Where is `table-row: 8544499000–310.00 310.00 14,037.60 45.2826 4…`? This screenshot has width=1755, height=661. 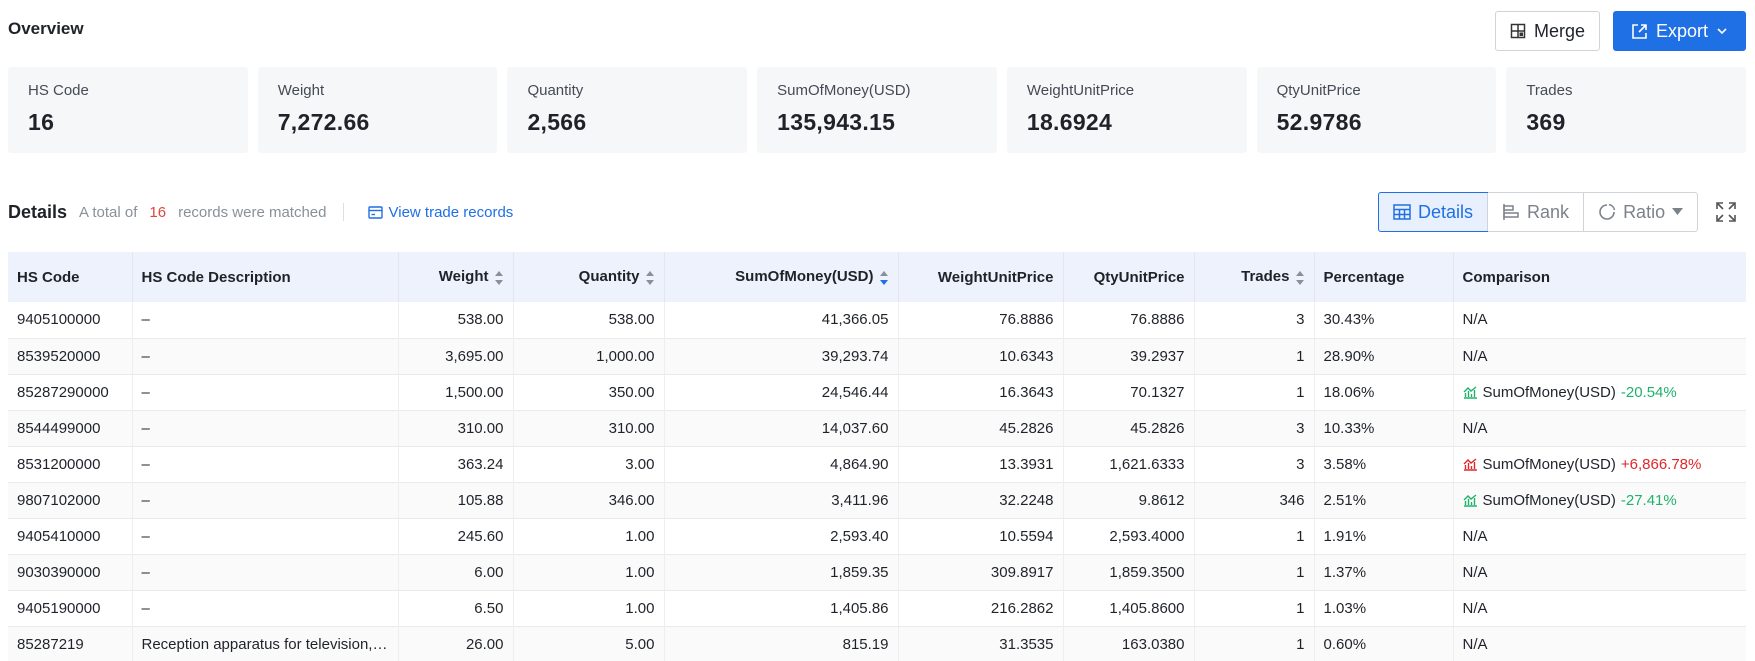
table-row: 8544499000–310.00 310.00 14,037.60 45.2826 4… is located at coordinates (877, 428).